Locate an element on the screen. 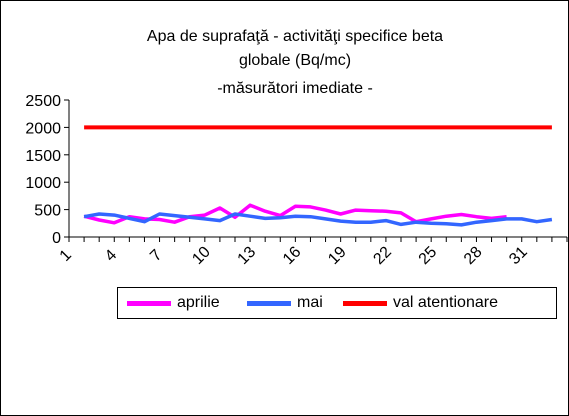  x-tick-label: 19 is located at coordinates (337, 255).